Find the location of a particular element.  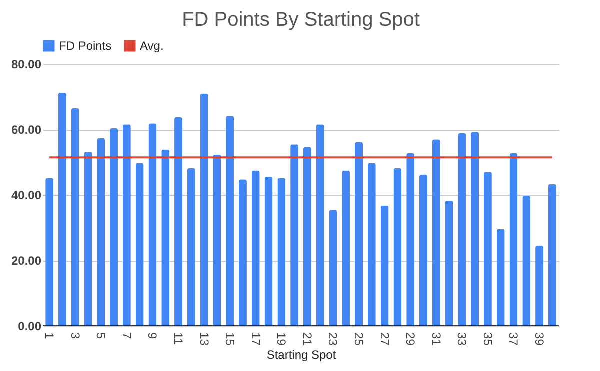

x-tick-label: 19 is located at coordinates (281, 339).